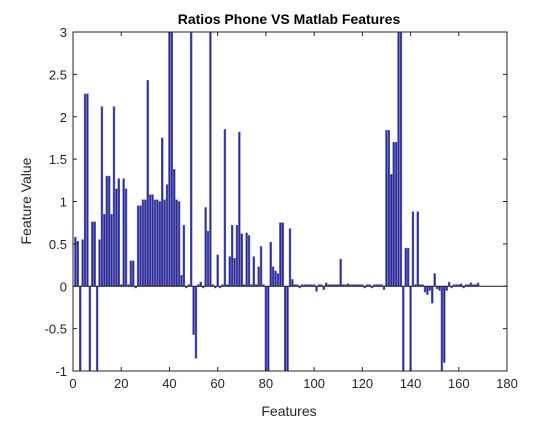  What do you see at coordinates (121, 383) in the screenshot?
I see `x-tick-label: 20` at bounding box center [121, 383].